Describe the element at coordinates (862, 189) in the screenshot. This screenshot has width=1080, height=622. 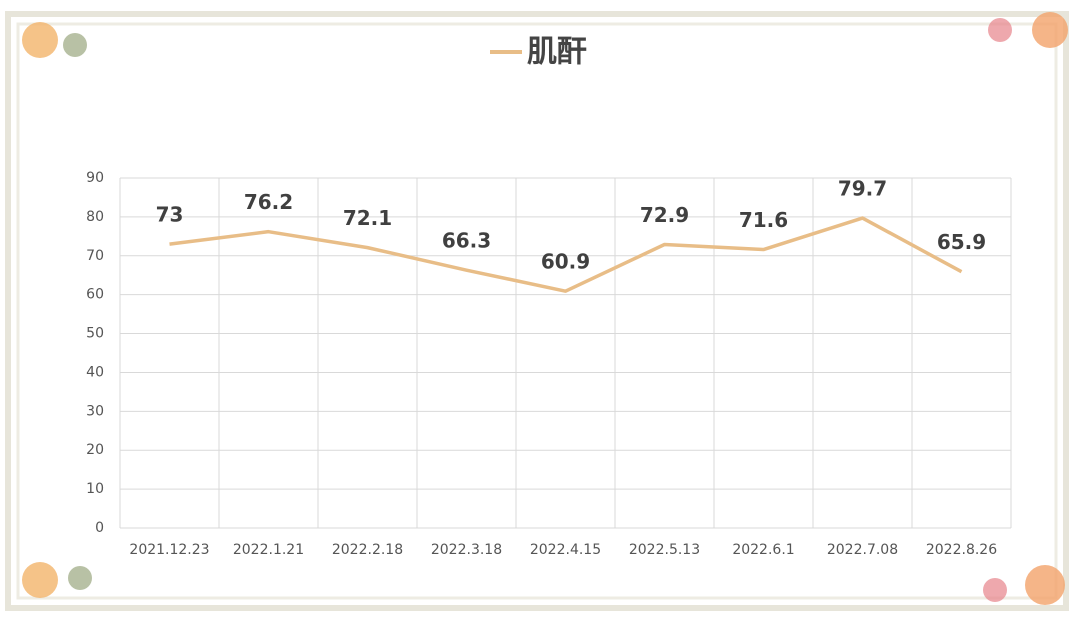
I see `data-label: 79.7` at that location.